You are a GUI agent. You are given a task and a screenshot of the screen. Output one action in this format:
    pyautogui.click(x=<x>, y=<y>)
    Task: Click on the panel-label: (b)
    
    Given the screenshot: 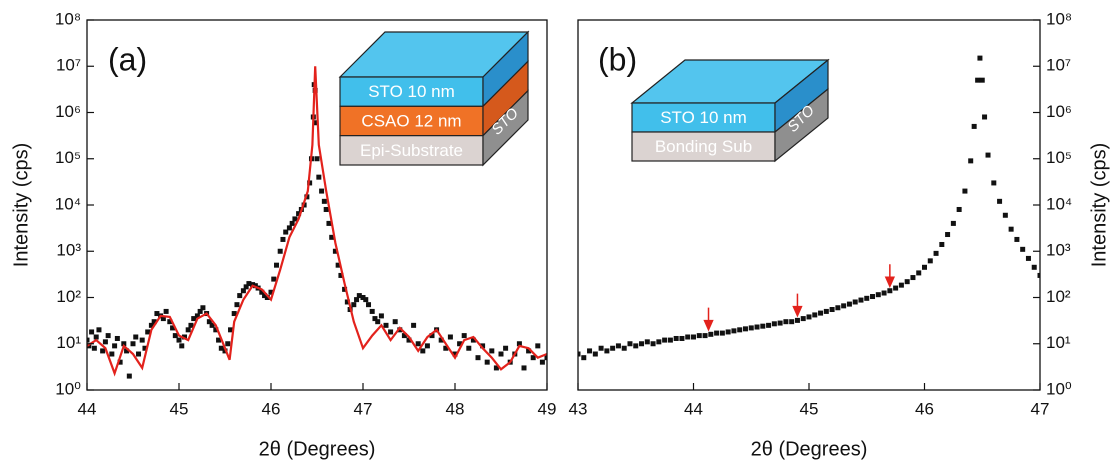 What is the action you would take?
    pyautogui.click(x=617, y=59)
    